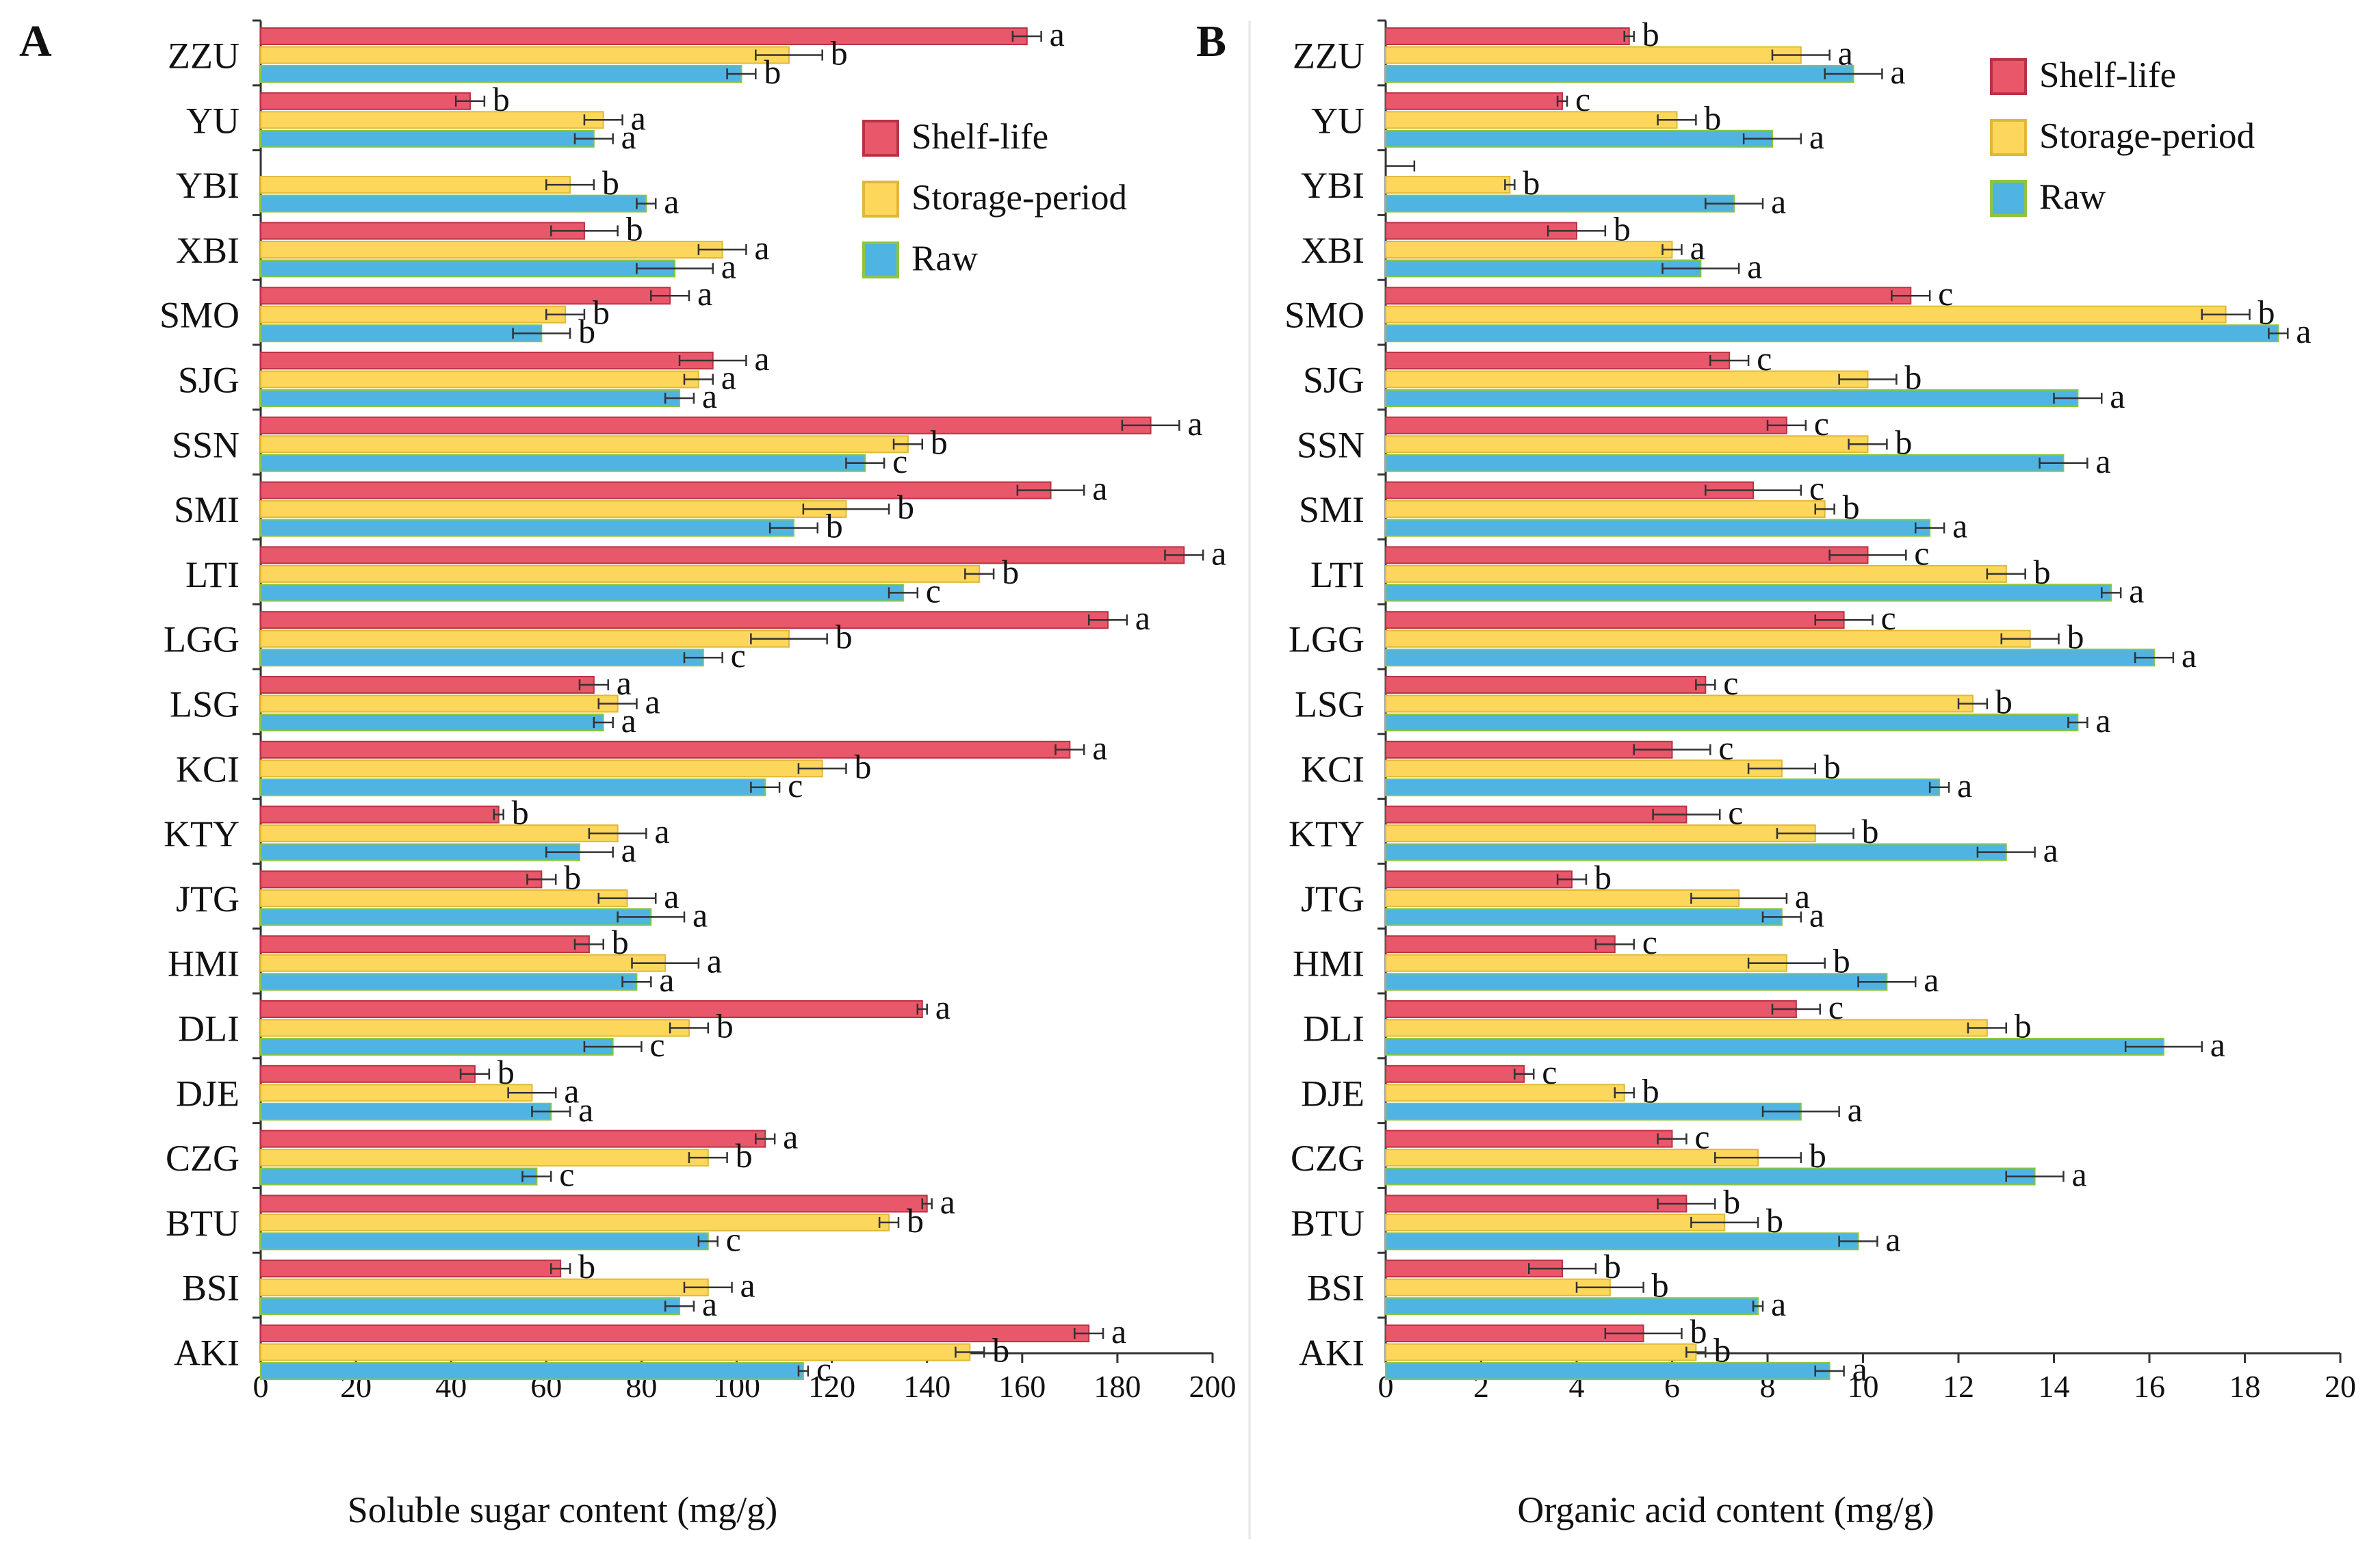 This screenshot has height=1553, width=2380. I want to click on panel-a-category-label: AKI, so click(207, 1353).